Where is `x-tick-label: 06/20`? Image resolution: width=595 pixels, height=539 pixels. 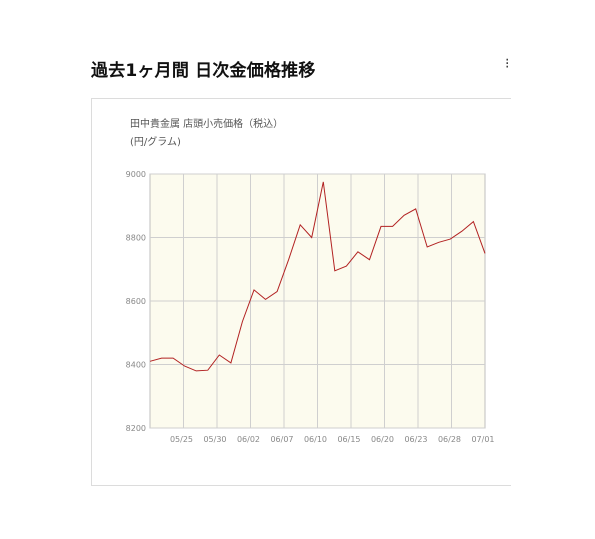 x-tick-label: 06/20 is located at coordinates (382, 439).